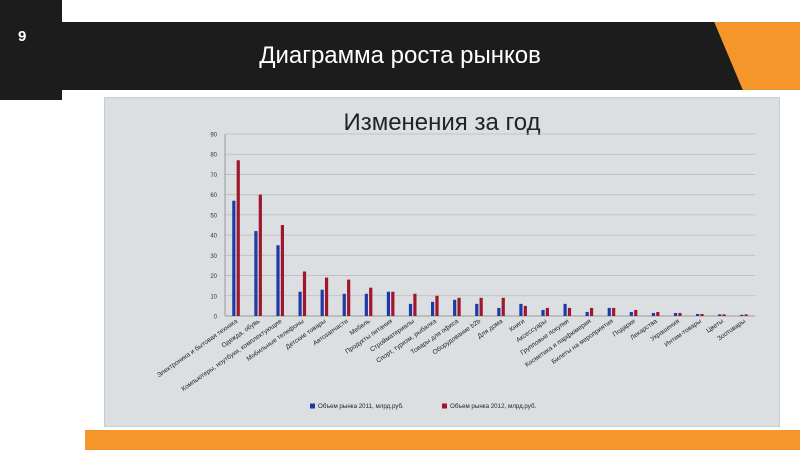  I want to click on slide-title: Диаграмма роста рынков, so click(400, 55).